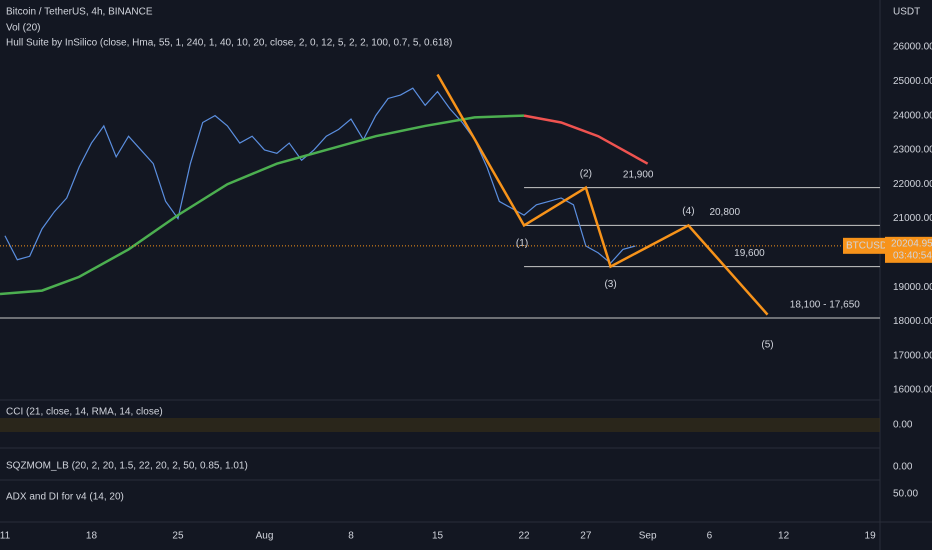 Image resolution: width=932 pixels, height=550 pixels. Describe the element at coordinates (906, 12) in the screenshot. I see `y-unit: USDT` at that location.